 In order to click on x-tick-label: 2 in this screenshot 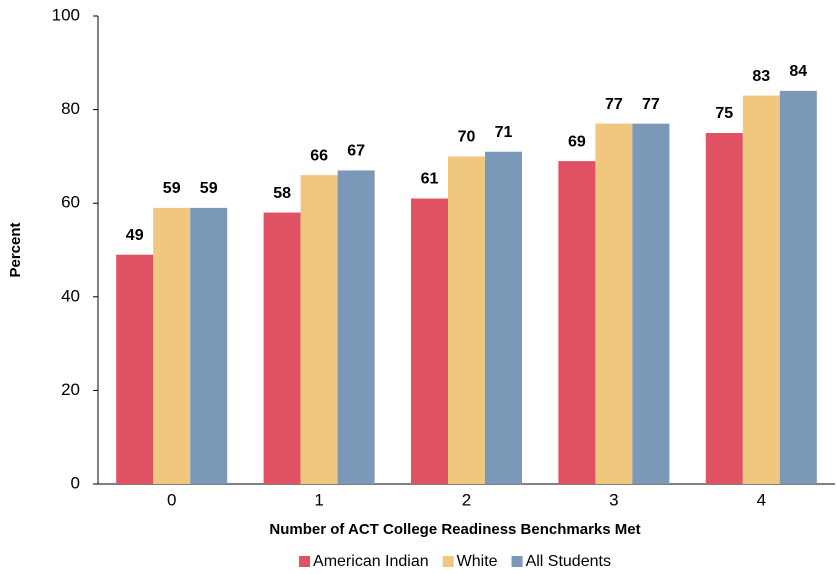, I will do `click(466, 499)`.